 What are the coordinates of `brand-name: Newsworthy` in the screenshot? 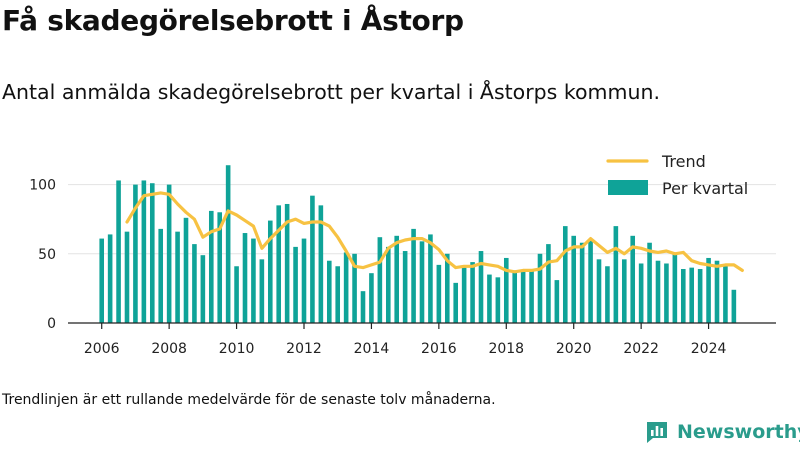 It's located at (738, 432).